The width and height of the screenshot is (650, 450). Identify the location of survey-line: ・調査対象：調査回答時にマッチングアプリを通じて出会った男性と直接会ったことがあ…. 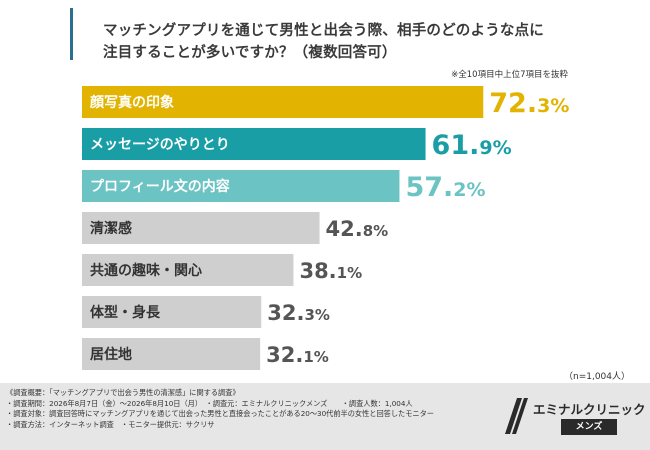
(220, 414).